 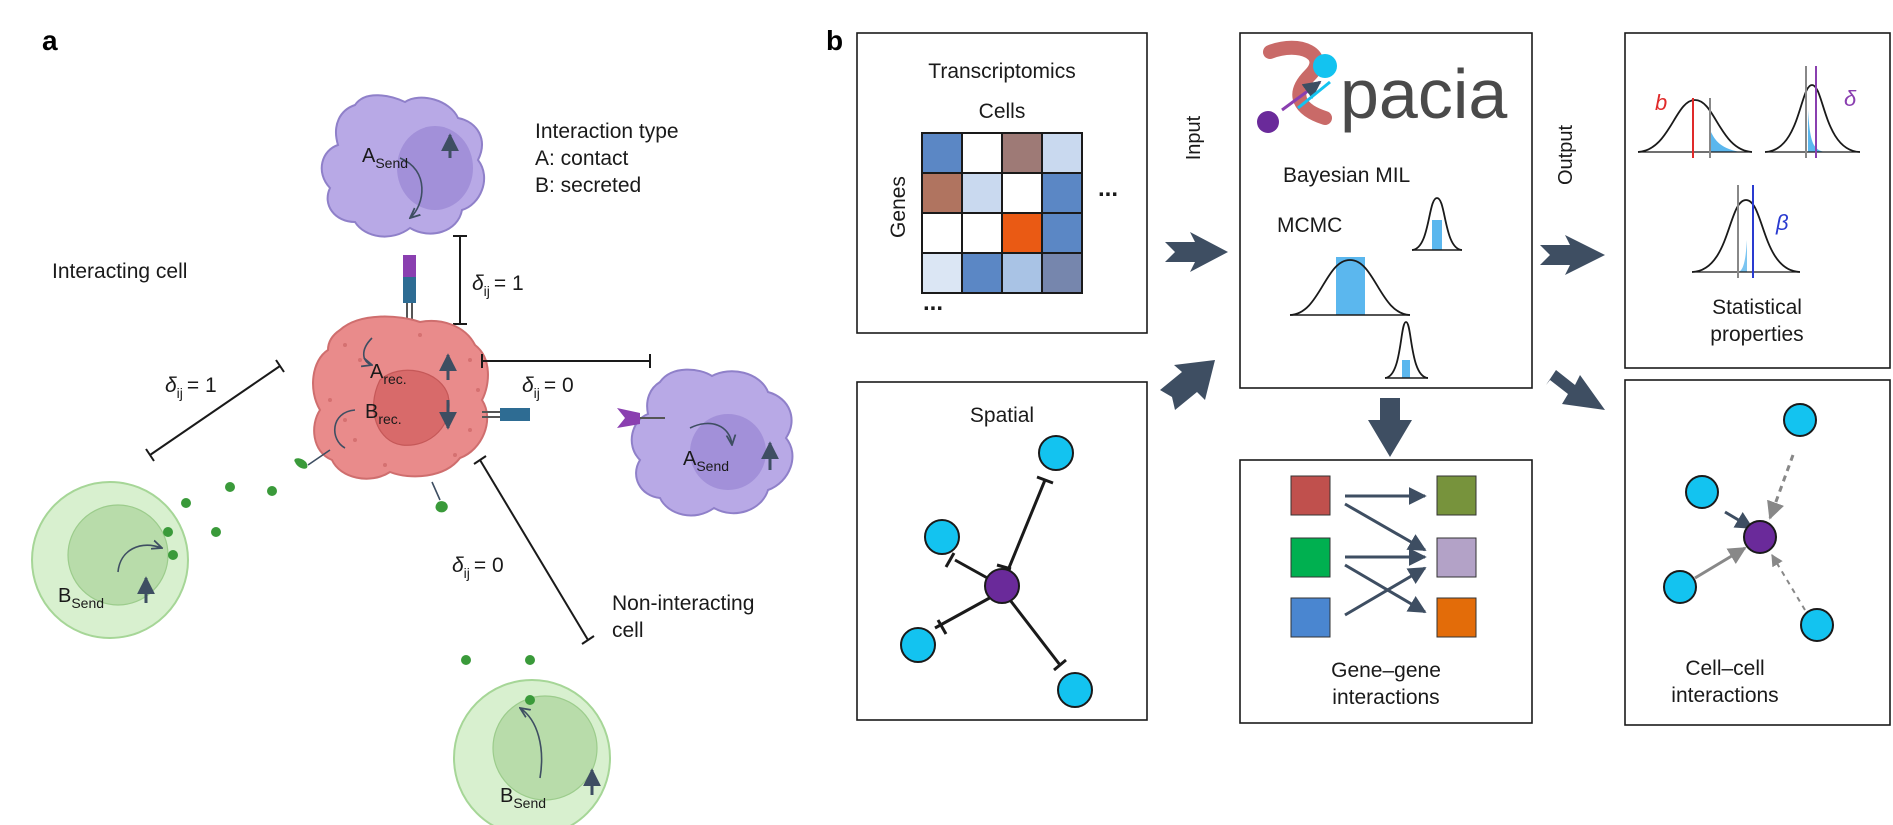 I want to click on purple-sender-cell-top, so click(x=403, y=166).